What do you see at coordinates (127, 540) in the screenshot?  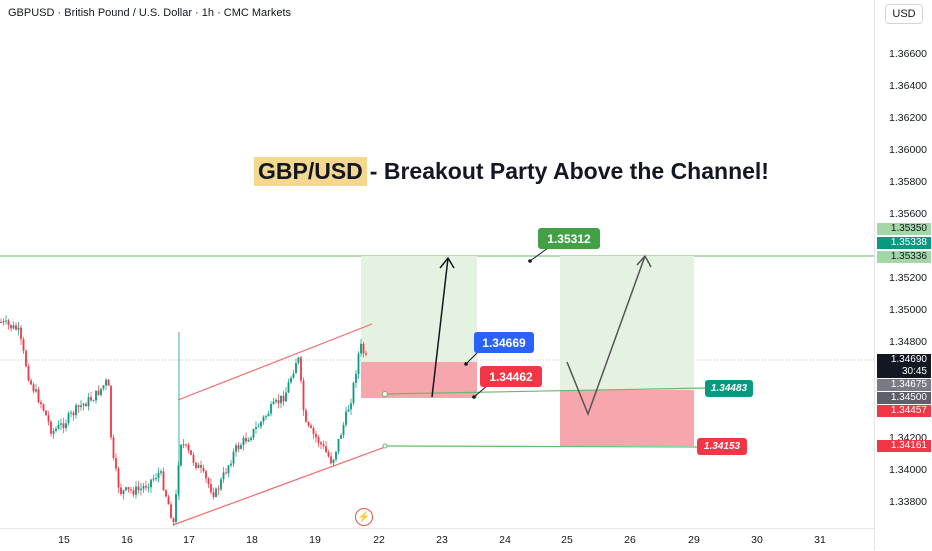 I see `time-label: 16` at bounding box center [127, 540].